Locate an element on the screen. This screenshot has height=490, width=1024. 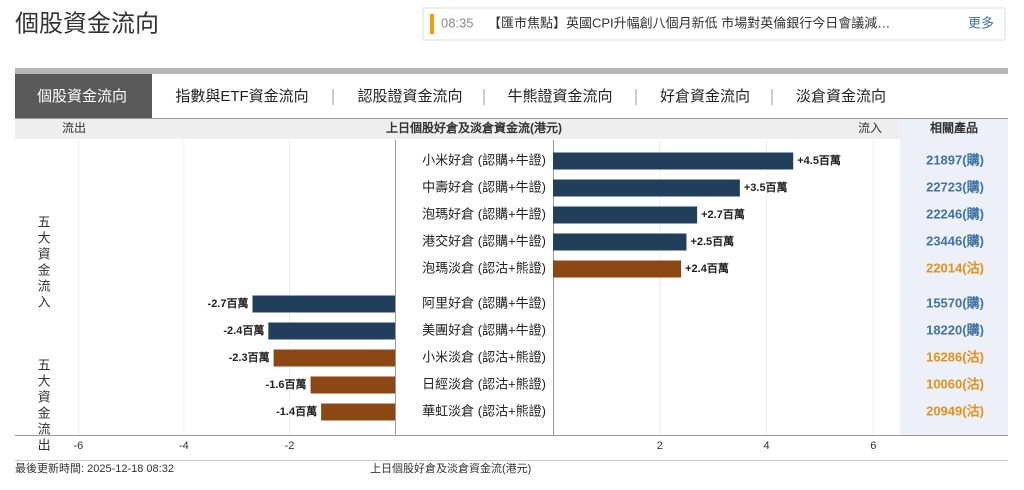
value-label: -2.7百萬 is located at coordinates (228, 303).